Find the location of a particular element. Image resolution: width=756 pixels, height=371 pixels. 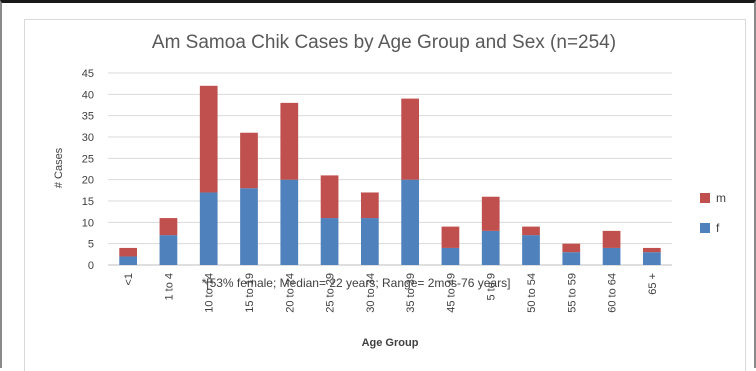

x-tick-label: 15 to 19 is located at coordinates (250, 293).